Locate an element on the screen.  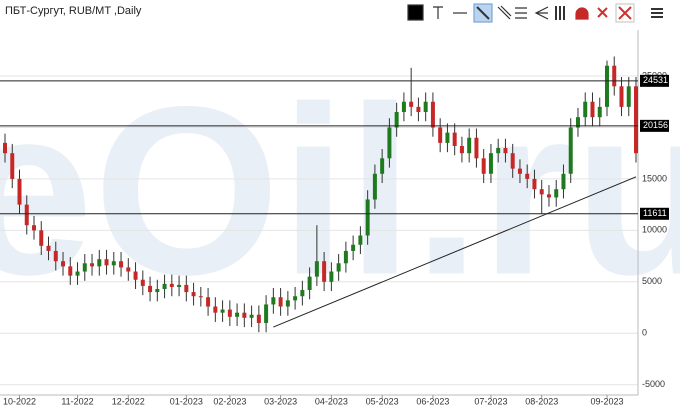
level-label: 11611 is located at coordinates (655, 213).